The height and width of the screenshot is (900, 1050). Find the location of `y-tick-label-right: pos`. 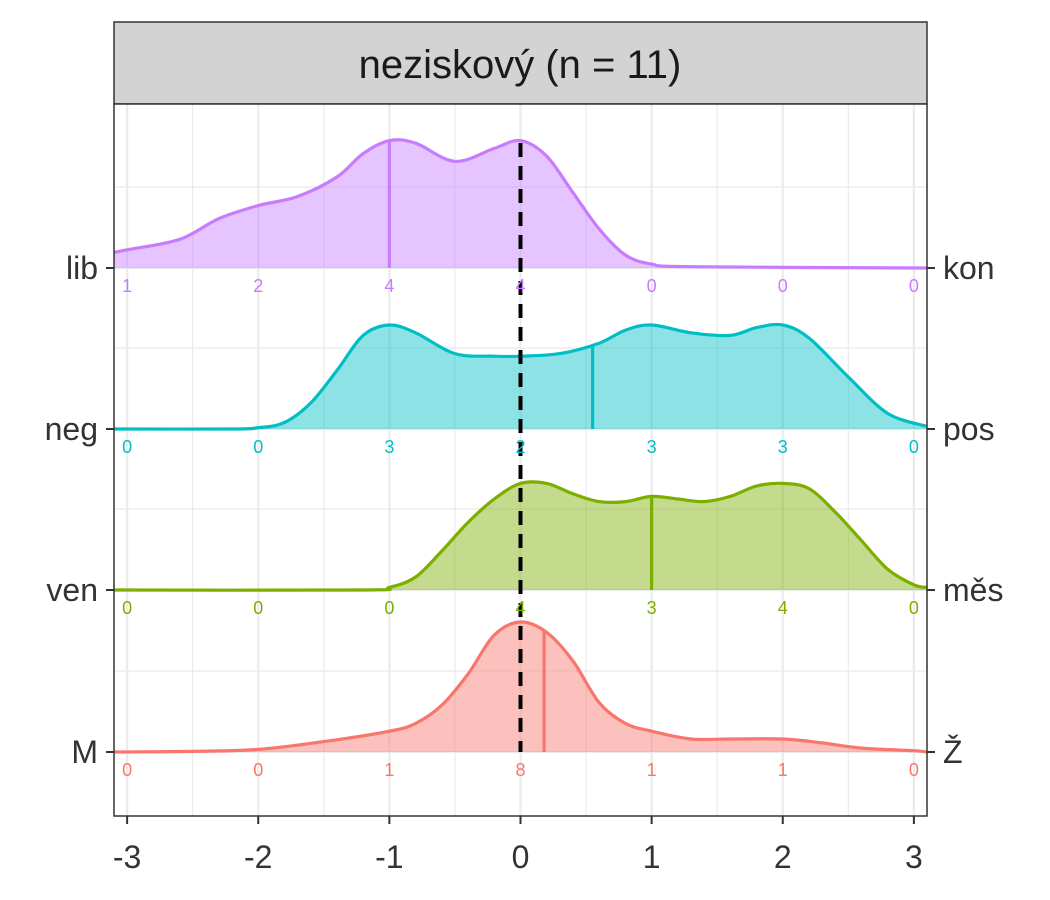

y-tick-label-right: pos is located at coordinates (969, 429).